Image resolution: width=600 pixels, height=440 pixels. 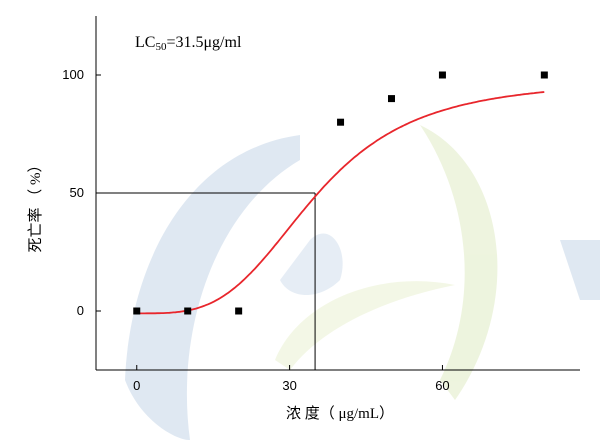 What do you see at coordinates (206, 281) in the screenshot?
I see `lc50-reference-lines` at bounding box center [206, 281].